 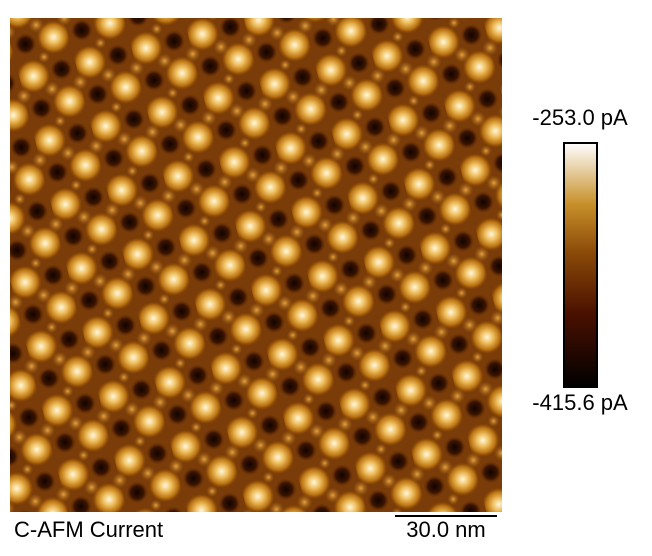 What do you see at coordinates (580, 402) in the screenshot?
I see `colorbar-min: -415.6 pA` at bounding box center [580, 402].